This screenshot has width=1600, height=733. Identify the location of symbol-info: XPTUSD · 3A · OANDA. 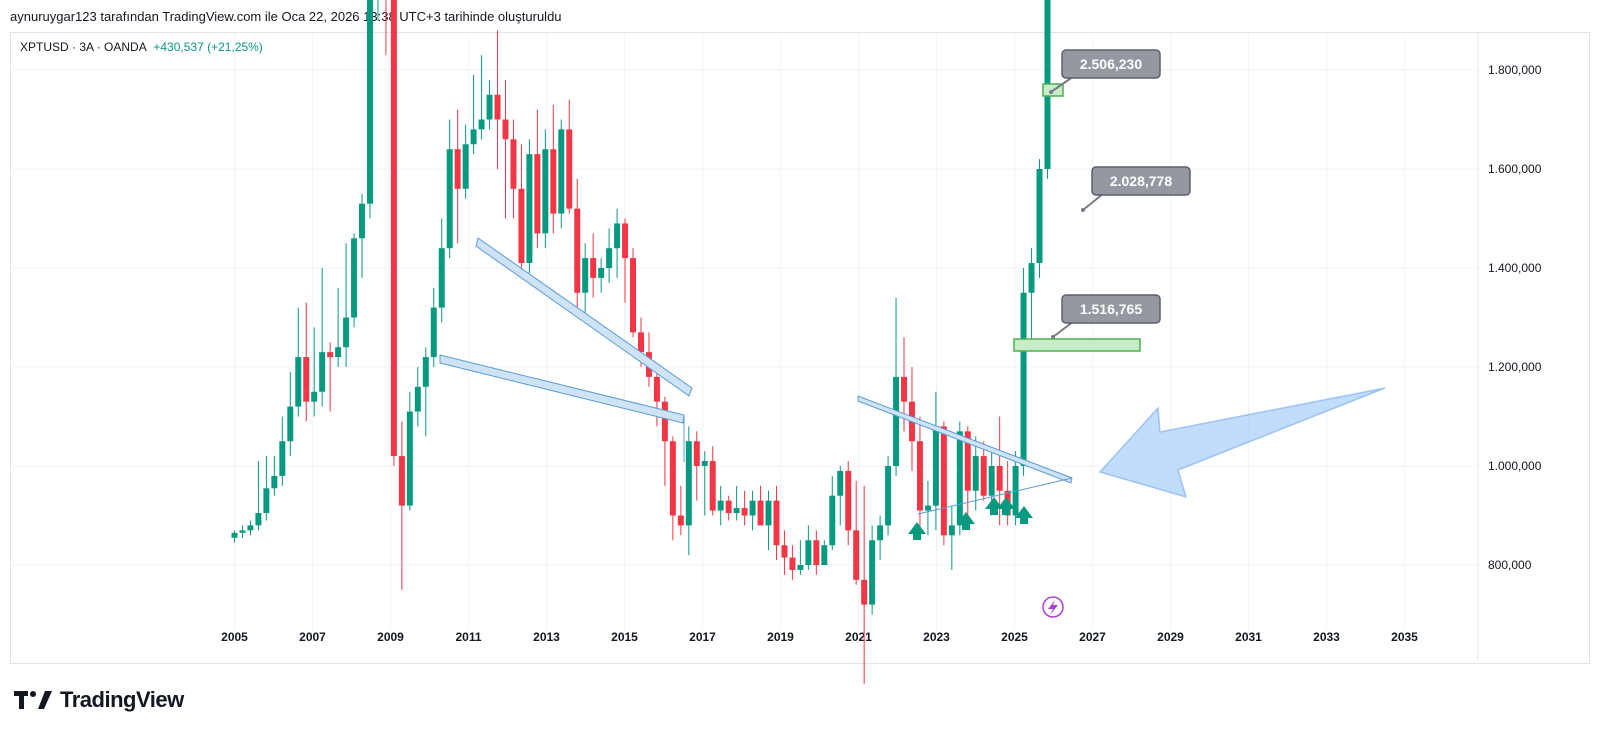
(83, 47).